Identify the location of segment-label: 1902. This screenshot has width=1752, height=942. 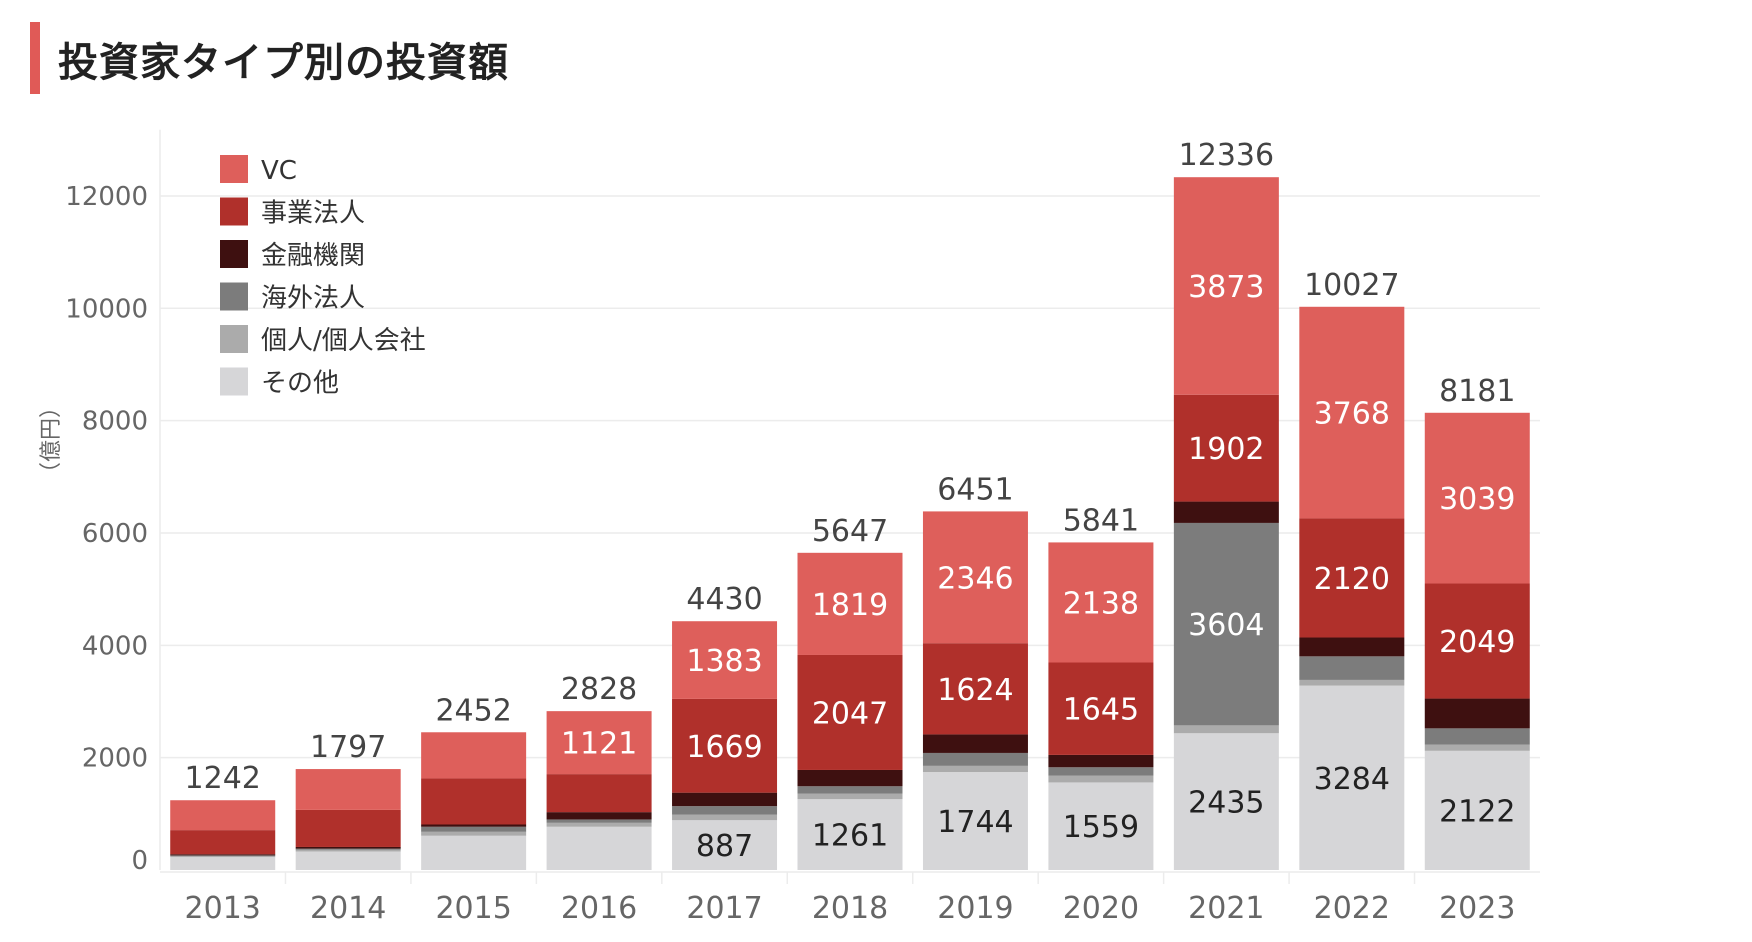
(1226, 449).